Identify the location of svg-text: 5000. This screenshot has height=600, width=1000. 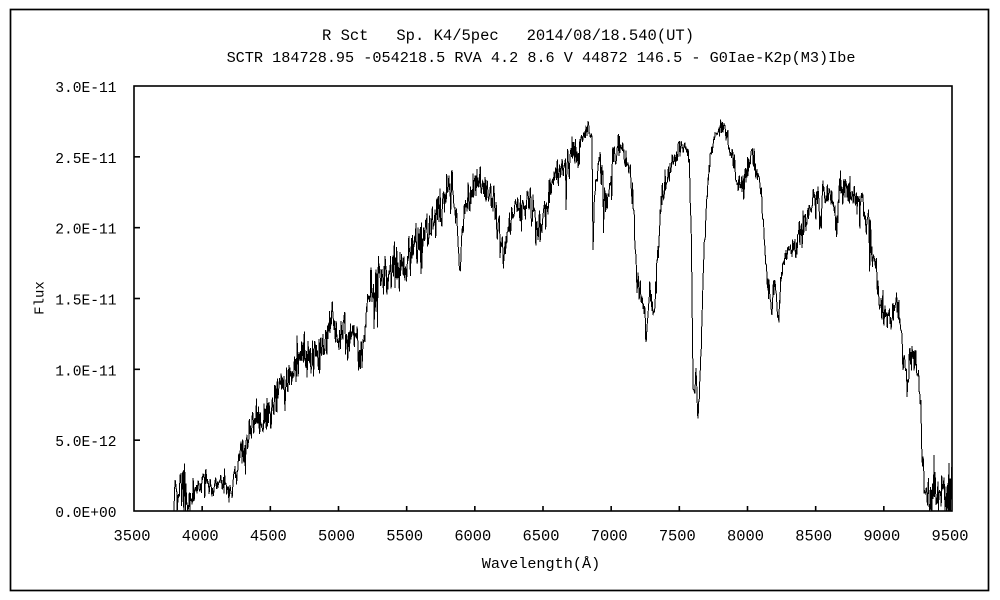
(336, 537).